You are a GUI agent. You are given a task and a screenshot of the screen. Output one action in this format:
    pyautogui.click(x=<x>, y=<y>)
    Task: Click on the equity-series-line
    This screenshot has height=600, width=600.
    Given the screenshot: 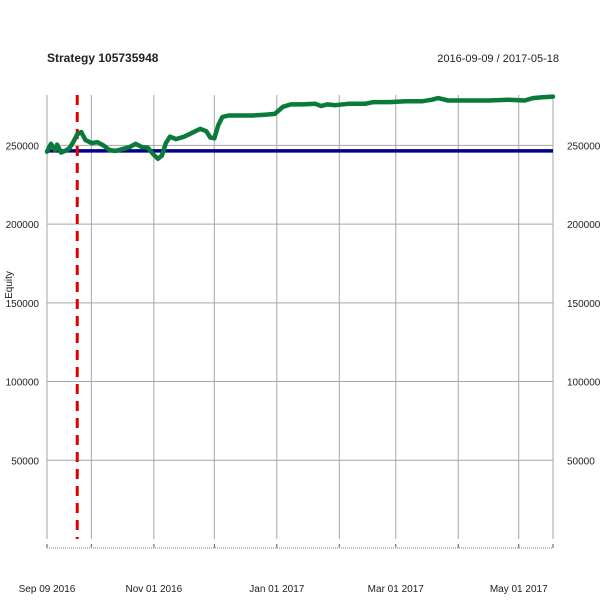 What is the action you would take?
    pyautogui.click(x=300, y=128)
    